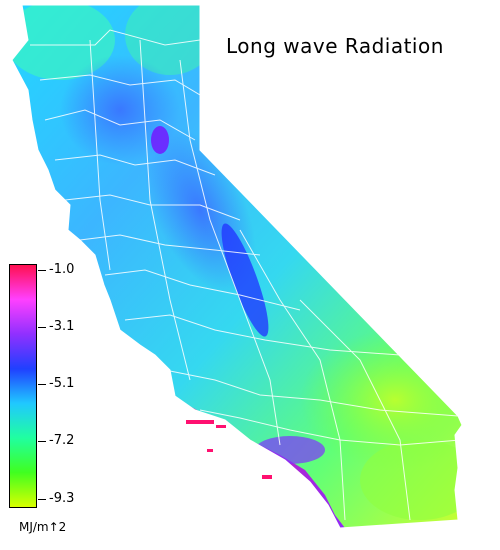 This screenshot has height=550, width=500. Describe the element at coordinates (63, 42) in the screenshot. I see `north-coast-region` at that location.